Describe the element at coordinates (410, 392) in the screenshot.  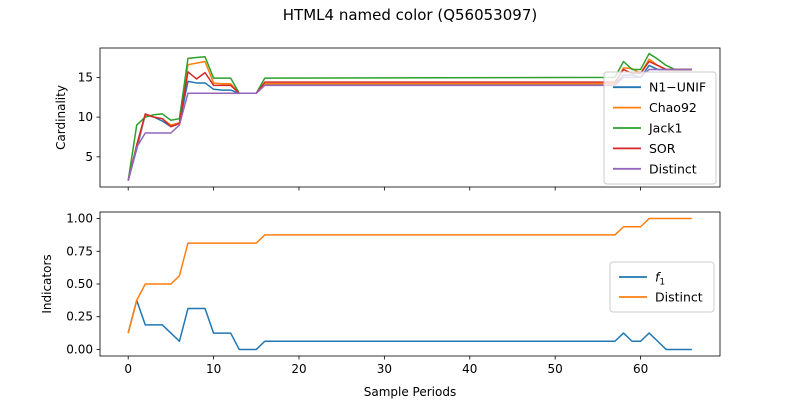
I see `x-axis-label: Sample Periods` at that location.